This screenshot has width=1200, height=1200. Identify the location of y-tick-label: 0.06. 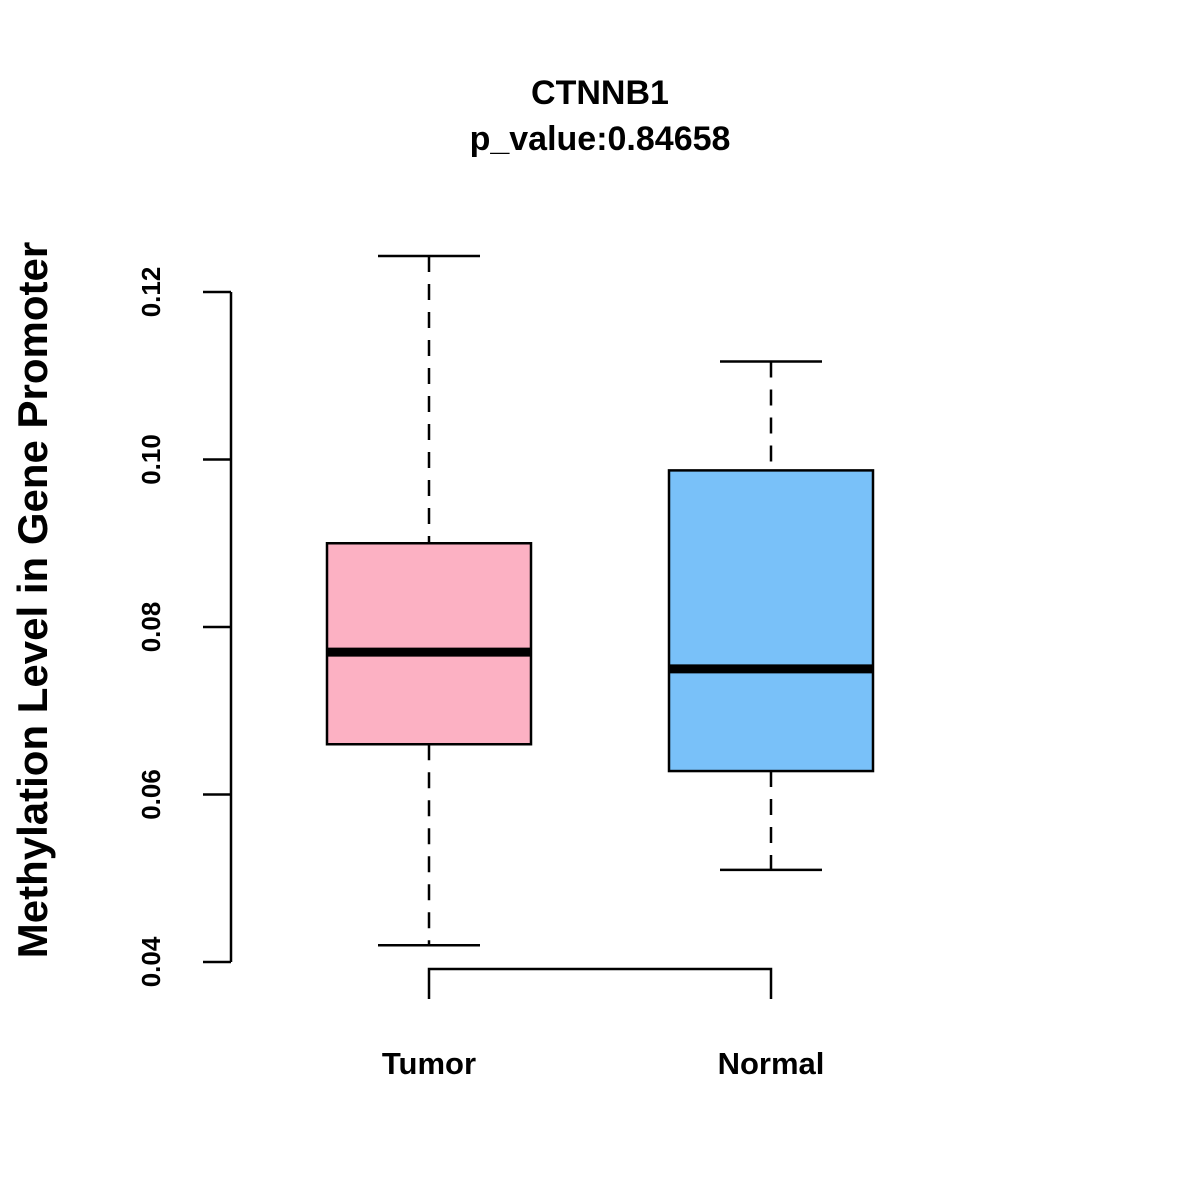
(151, 794).